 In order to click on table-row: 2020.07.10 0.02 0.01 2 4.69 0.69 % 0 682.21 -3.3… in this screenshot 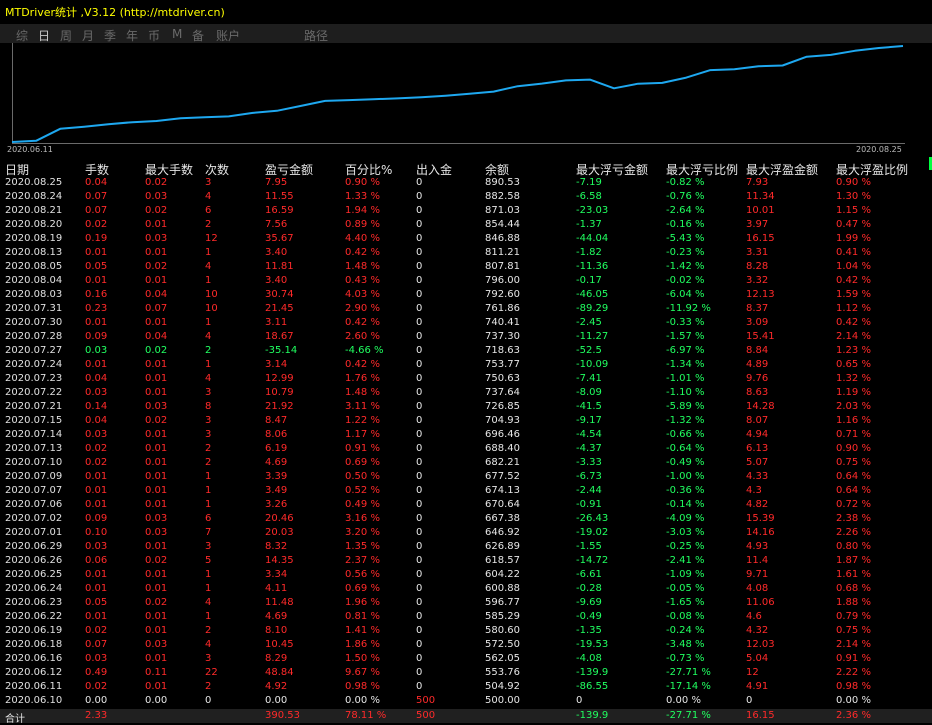, I will do `click(466, 463)`.